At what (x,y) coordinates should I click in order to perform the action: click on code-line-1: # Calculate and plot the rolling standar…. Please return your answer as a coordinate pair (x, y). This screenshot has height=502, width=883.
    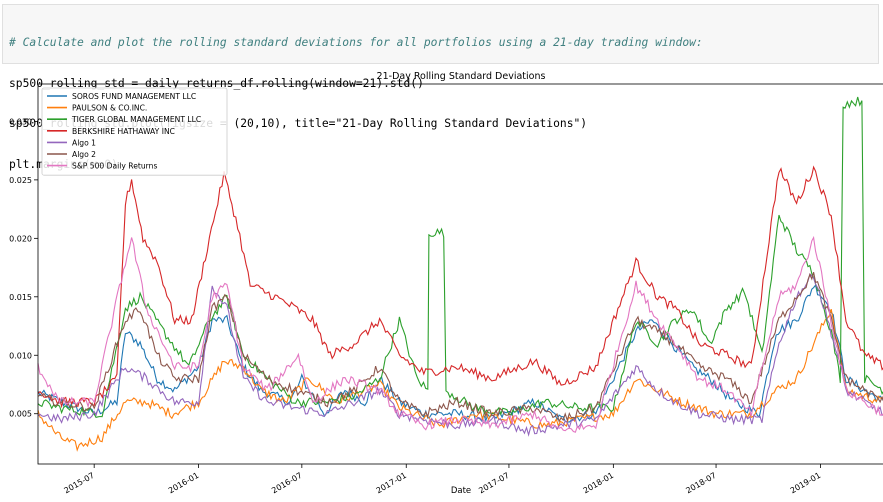
    Looking at the image, I should click on (356, 42).